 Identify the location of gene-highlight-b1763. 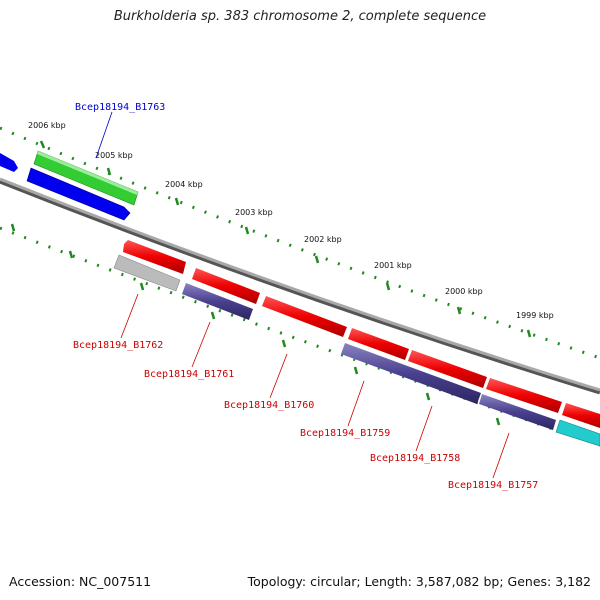
(87, 173).